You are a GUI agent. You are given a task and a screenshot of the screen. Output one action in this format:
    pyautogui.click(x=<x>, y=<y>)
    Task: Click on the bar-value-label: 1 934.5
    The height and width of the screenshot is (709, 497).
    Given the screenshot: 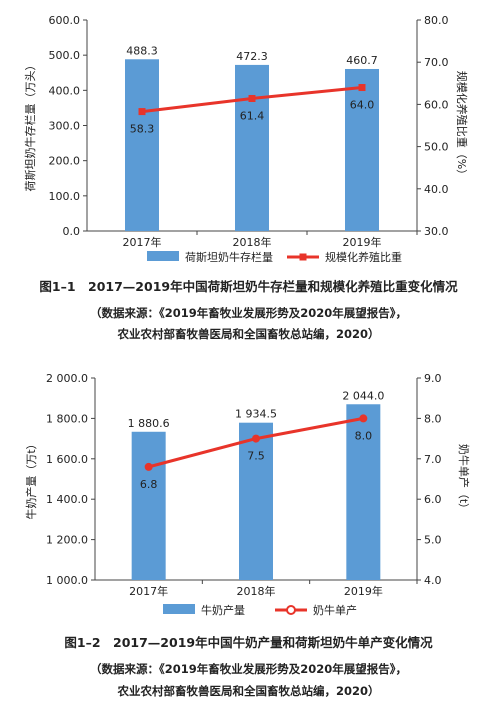 What is the action you would take?
    pyautogui.click(x=256, y=414)
    